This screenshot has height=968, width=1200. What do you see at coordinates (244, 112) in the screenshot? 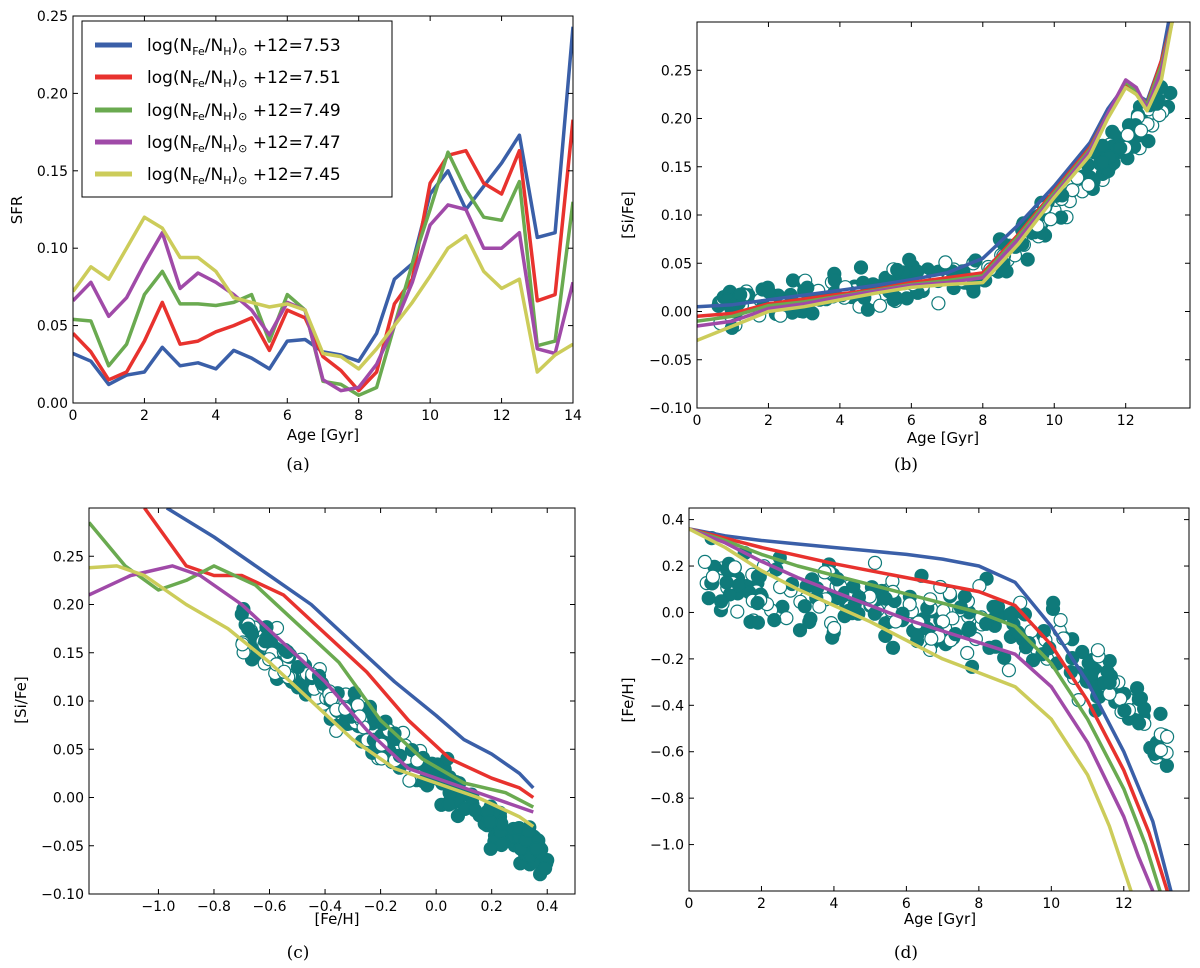
I see `legend-label: log(NFe/NH)⊙ +12=7.49` at bounding box center [244, 112].